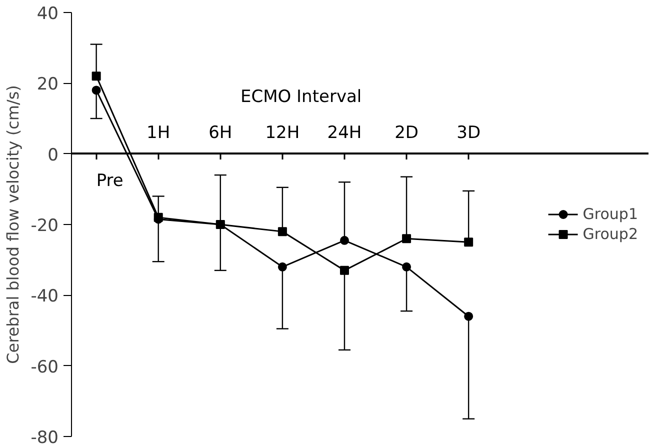  Describe the element at coordinates (344, 133) in the screenshot. I see `x-tick-label: 24H` at that location.